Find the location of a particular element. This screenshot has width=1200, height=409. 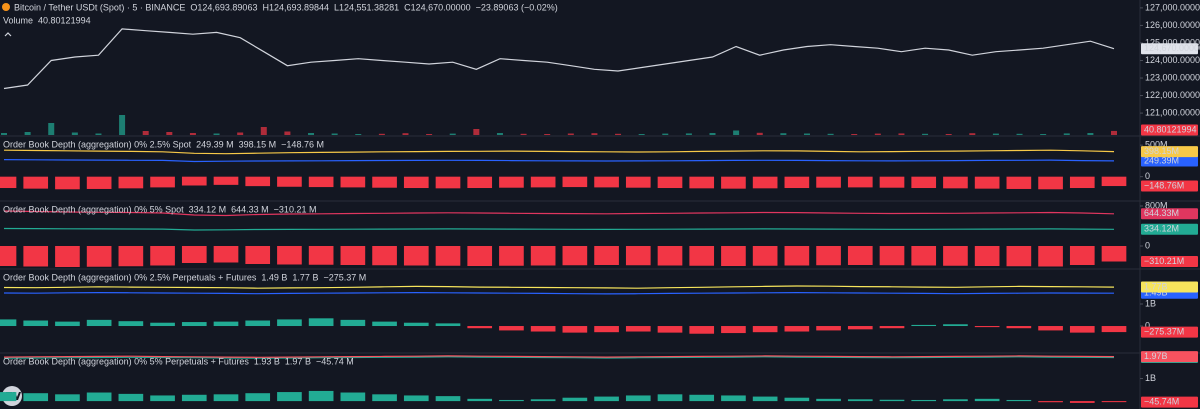

legend-text: 1.77 B is located at coordinates (305, 277).